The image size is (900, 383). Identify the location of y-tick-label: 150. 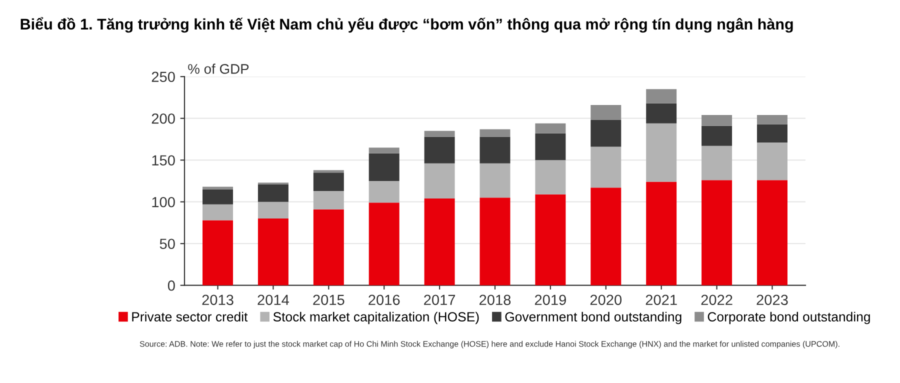
(163, 160).